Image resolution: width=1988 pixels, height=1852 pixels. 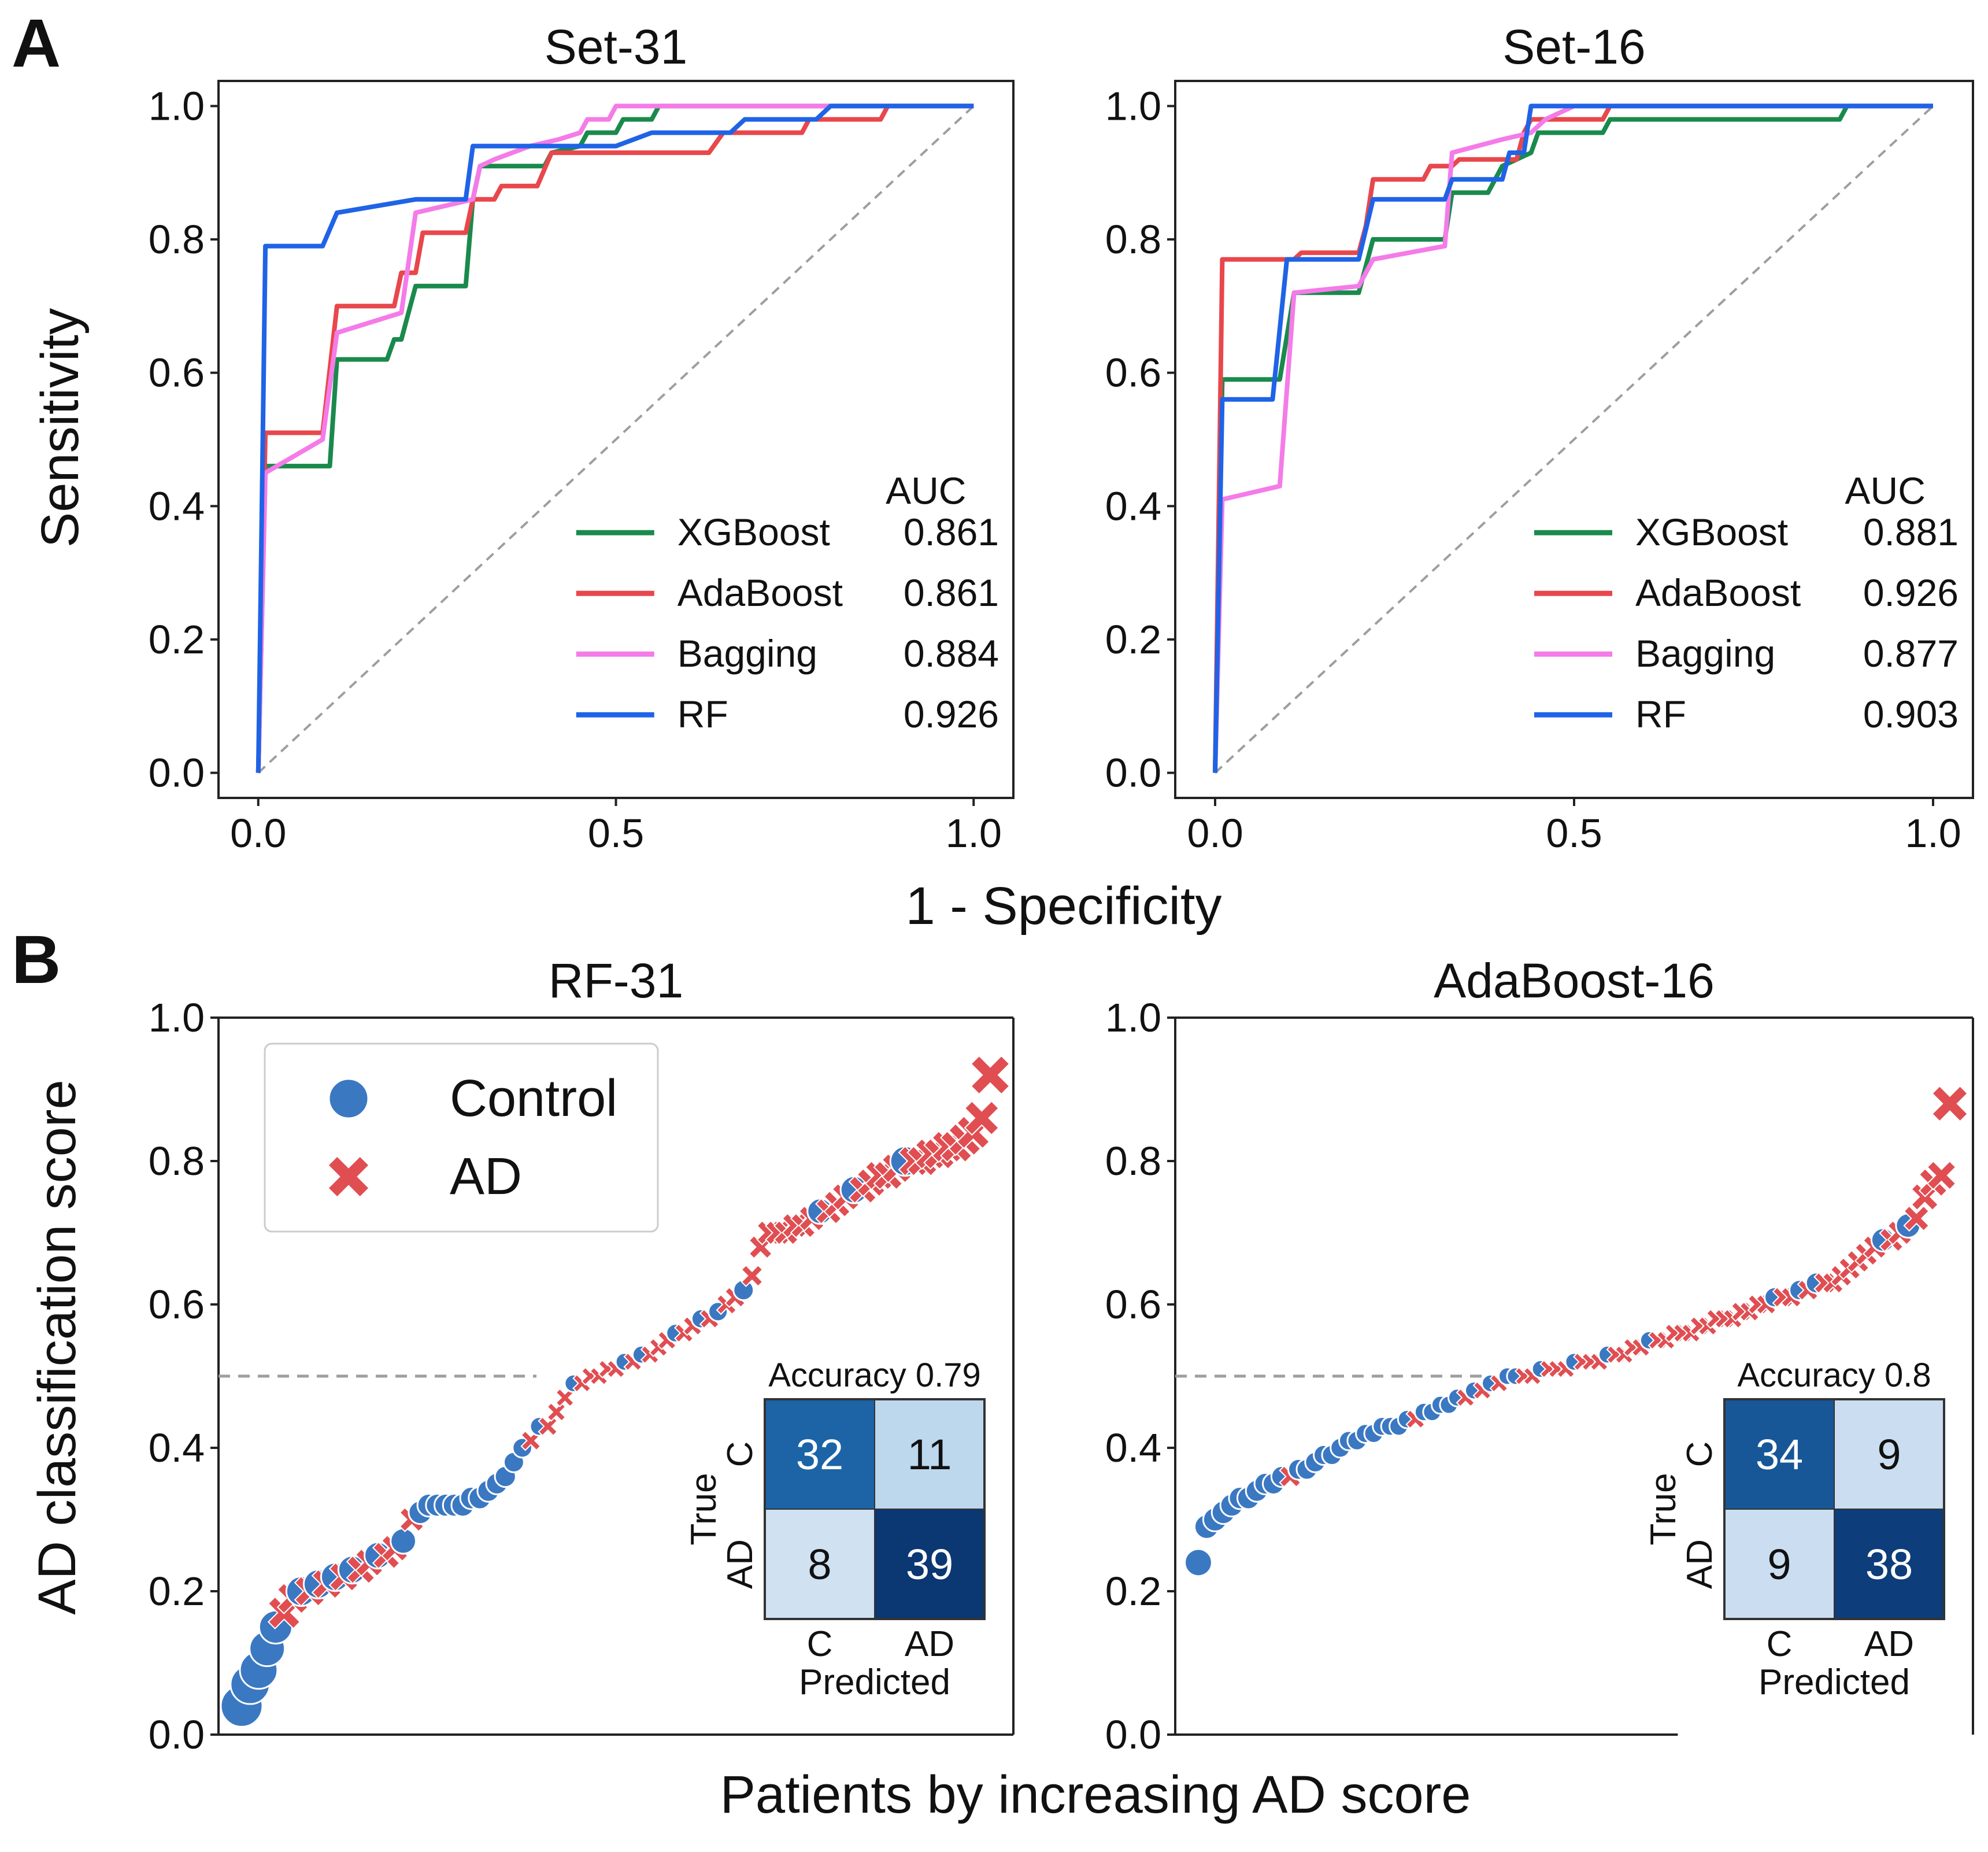 What do you see at coordinates (616, 47) in the screenshot?
I see `chart-title: Set-31` at bounding box center [616, 47].